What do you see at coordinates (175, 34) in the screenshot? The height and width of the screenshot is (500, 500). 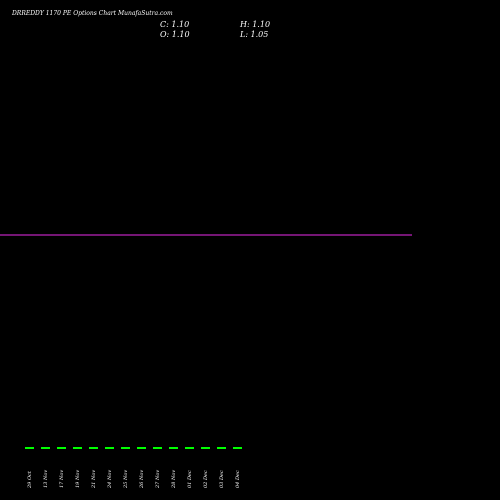 I see `open-label: O: 1.10` at bounding box center [175, 34].